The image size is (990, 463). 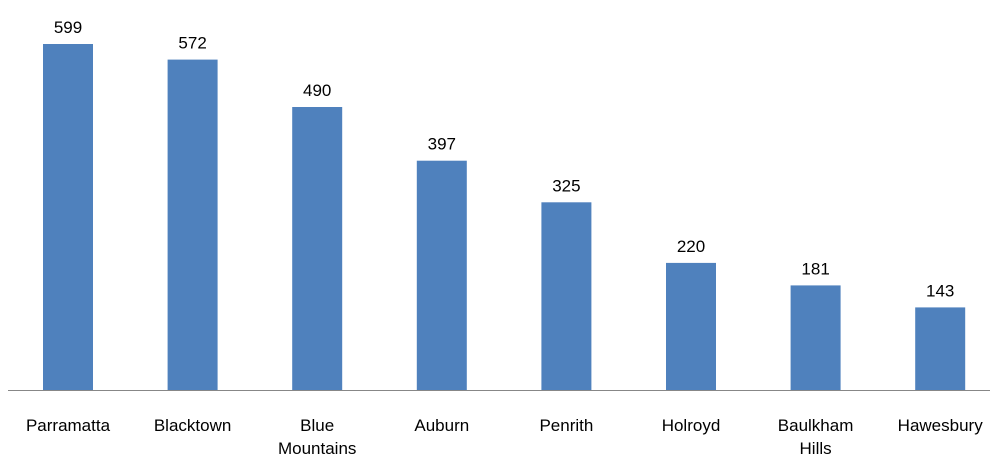 I want to click on bar-value-label: 572, so click(x=192, y=43).